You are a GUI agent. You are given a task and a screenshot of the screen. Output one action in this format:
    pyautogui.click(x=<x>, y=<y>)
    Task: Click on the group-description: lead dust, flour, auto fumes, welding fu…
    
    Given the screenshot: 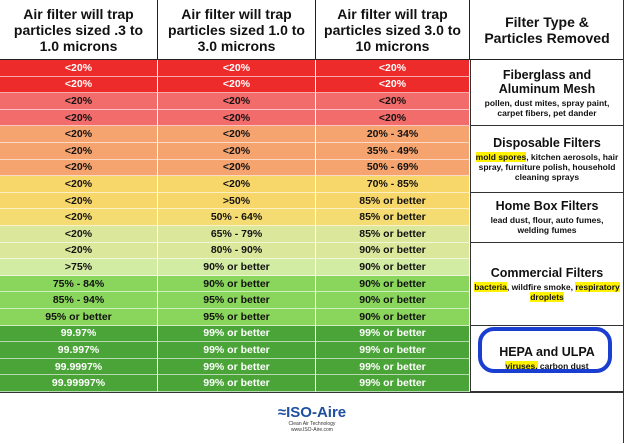 What is the action you would take?
    pyautogui.click(x=547, y=225)
    